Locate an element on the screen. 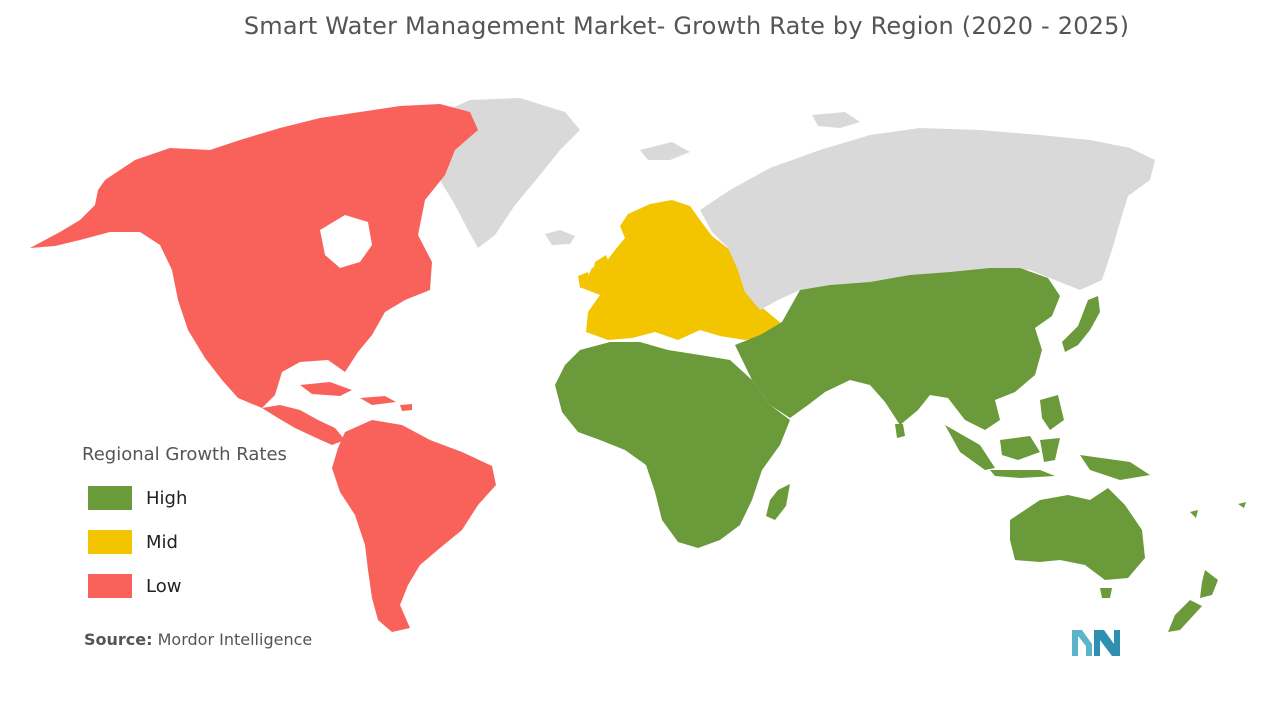 Image resolution: width=1280 pixels, height=720 pixels. region-madagascar is located at coordinates (778, 502).